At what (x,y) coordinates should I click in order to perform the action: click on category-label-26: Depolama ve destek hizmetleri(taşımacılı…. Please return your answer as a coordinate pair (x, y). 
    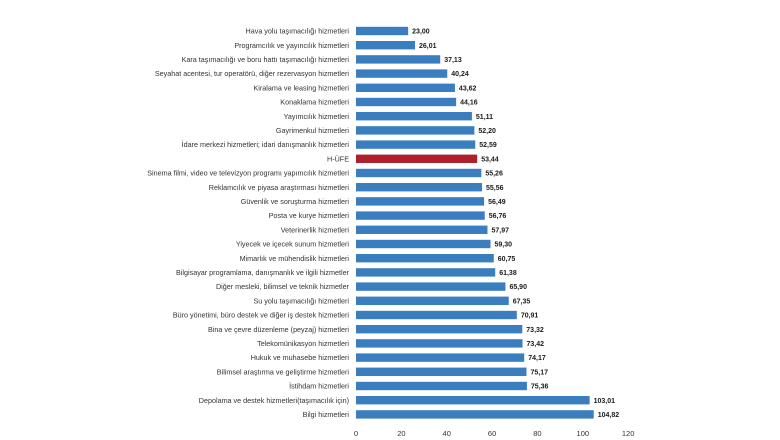
    Looking at the image, I should click on (274, 400).